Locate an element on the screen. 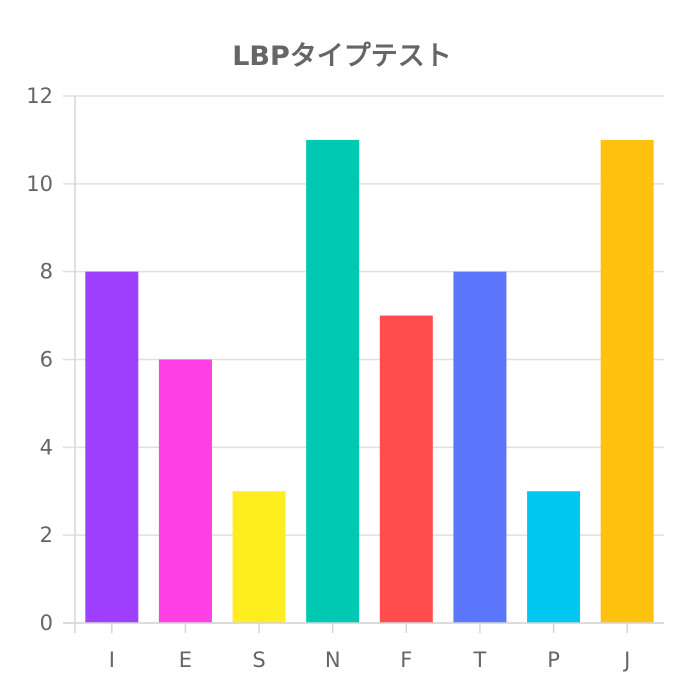  x-tick-label: S is located at coordinates (258, 660).